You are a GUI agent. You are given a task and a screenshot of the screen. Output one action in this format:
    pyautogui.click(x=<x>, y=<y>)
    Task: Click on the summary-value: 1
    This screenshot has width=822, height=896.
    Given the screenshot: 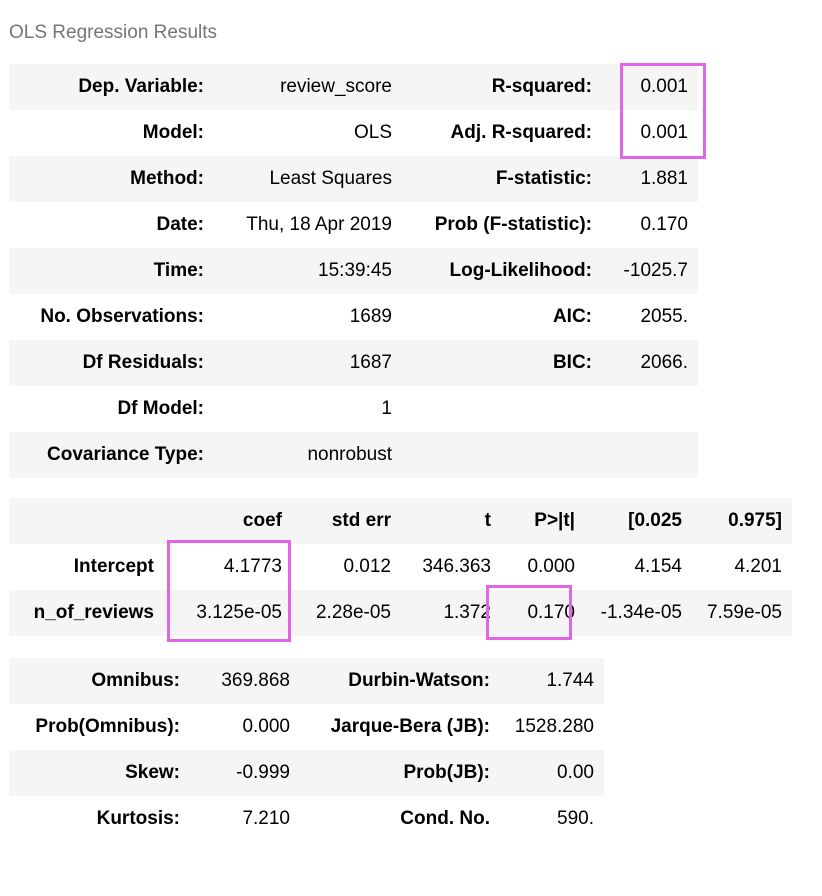 What is the action you would take?
    pyautogui.click(x=386, y=408)
    